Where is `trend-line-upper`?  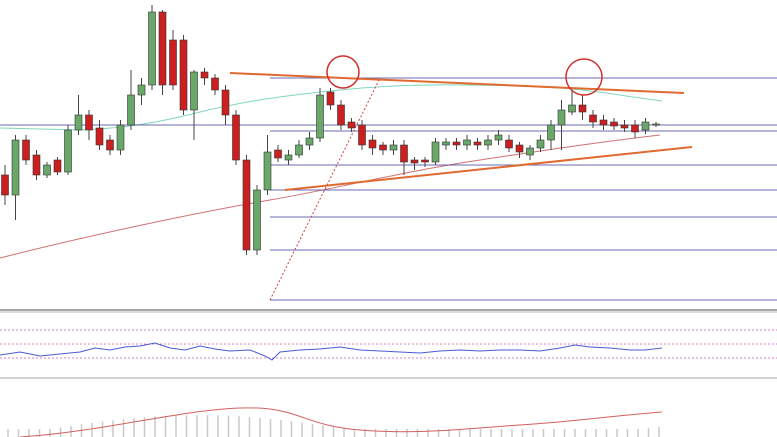
trend-line-upper is located at coordinates (457, 83).